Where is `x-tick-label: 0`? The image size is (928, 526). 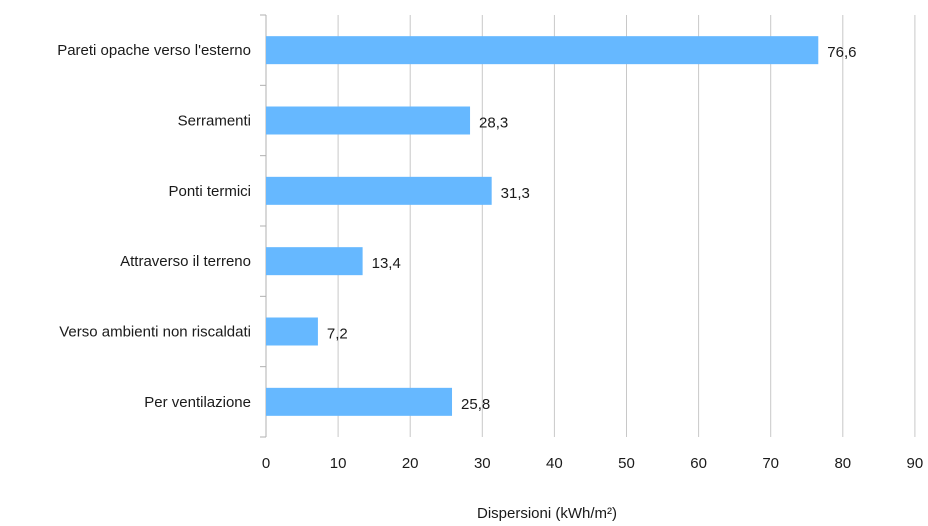
x-tick-label: 0 is located at coordinates (266, 463).